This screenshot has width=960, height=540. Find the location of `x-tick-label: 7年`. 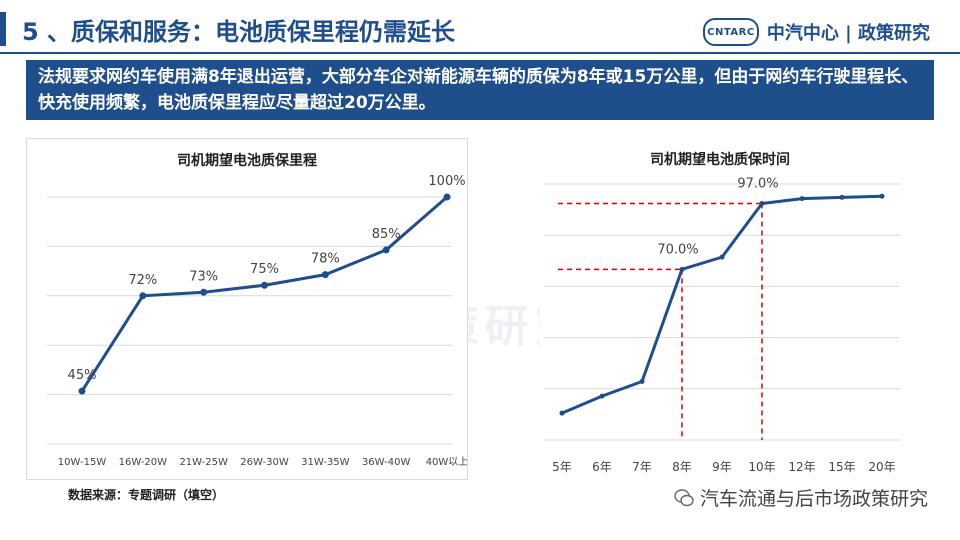

x-tick-label: 7年 is located at coordinates (642, 467).